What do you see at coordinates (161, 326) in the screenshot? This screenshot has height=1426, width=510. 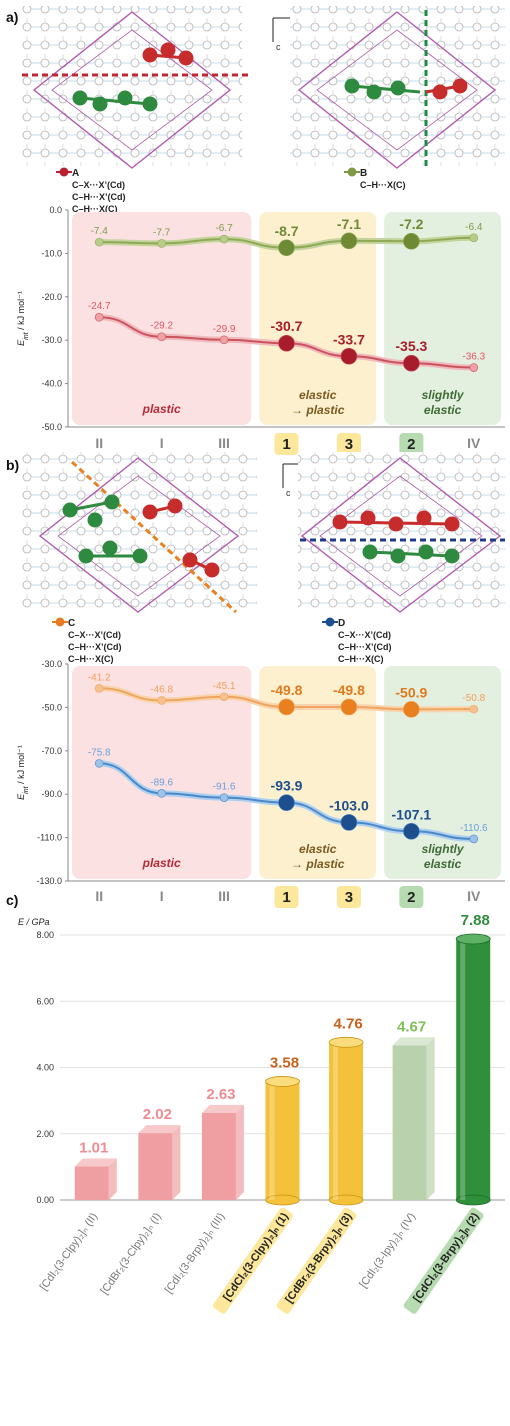 I see `series-A-value-label: -29.2` at bounding box center [161, 326].